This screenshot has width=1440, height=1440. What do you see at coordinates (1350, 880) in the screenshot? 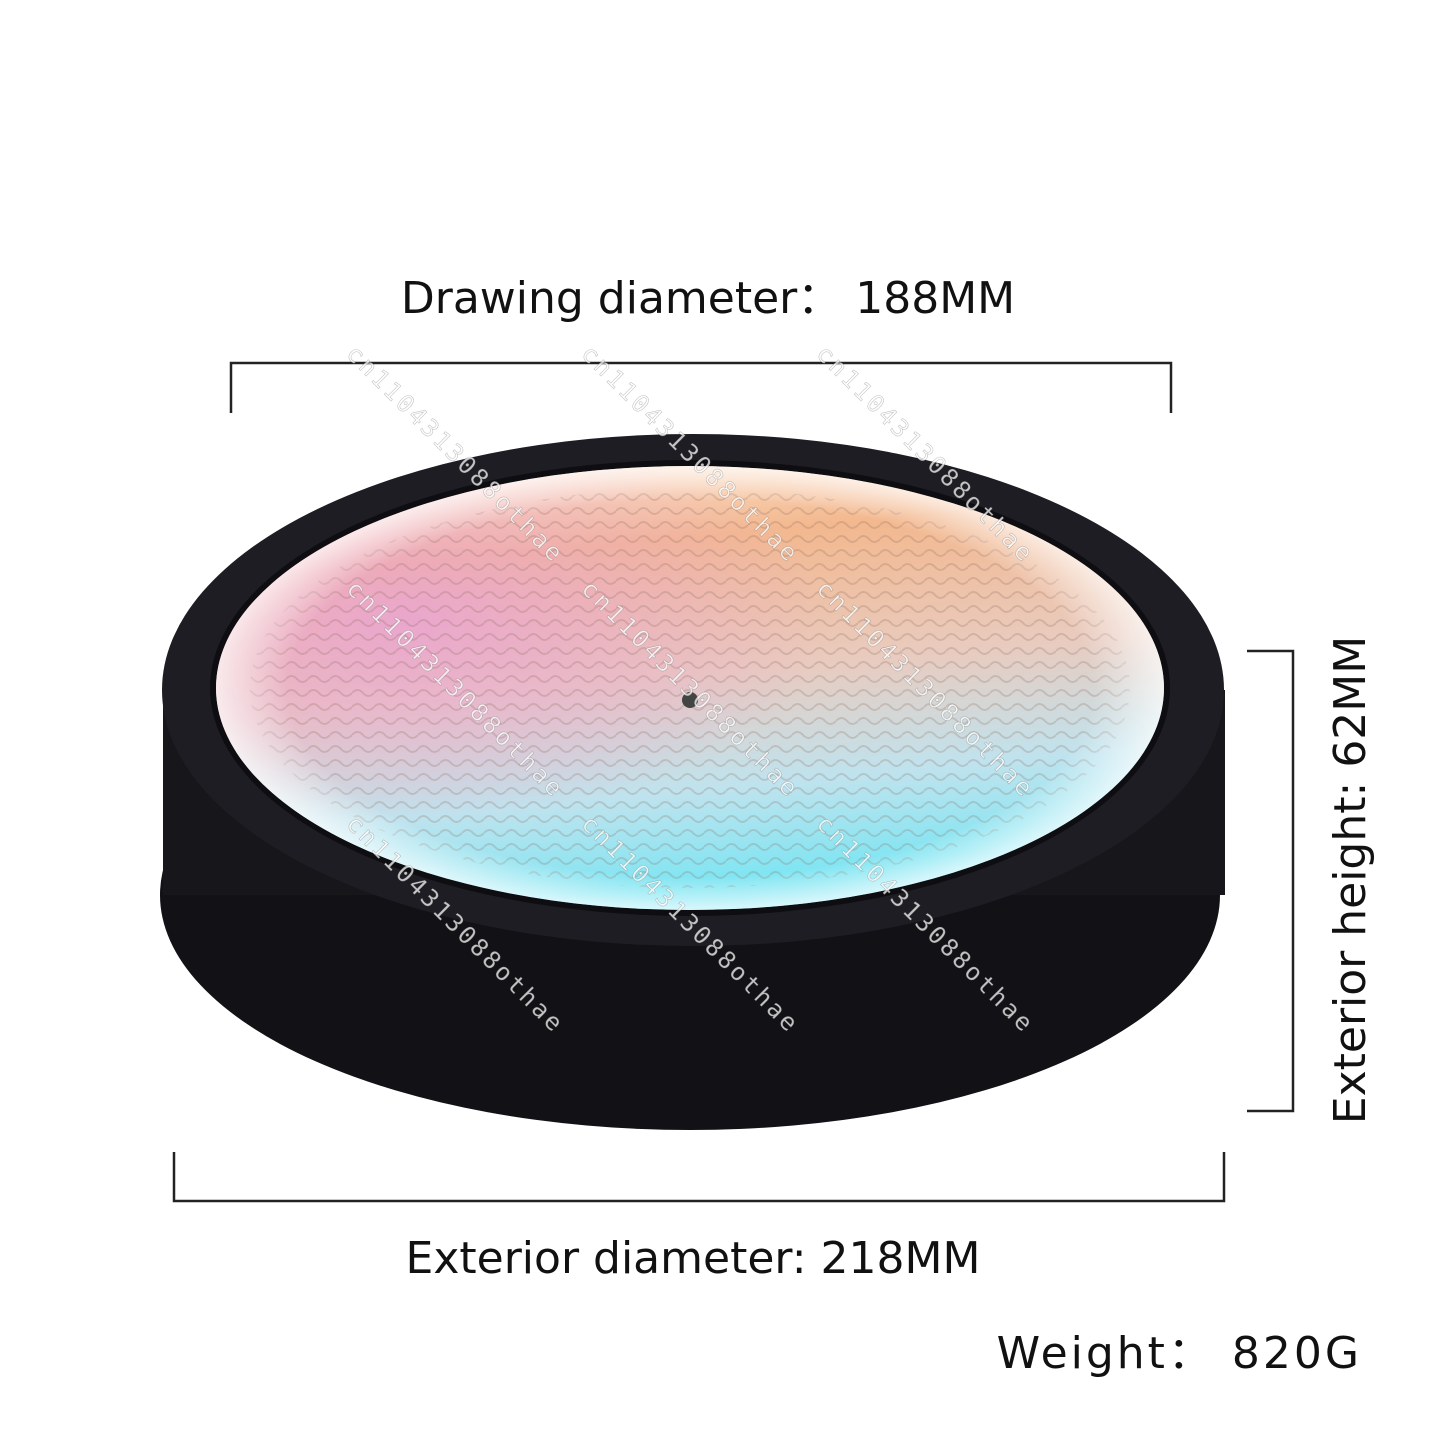
I see `exterior-height-label: Exterior height: 62MM` at bounding box center [1350, 880].